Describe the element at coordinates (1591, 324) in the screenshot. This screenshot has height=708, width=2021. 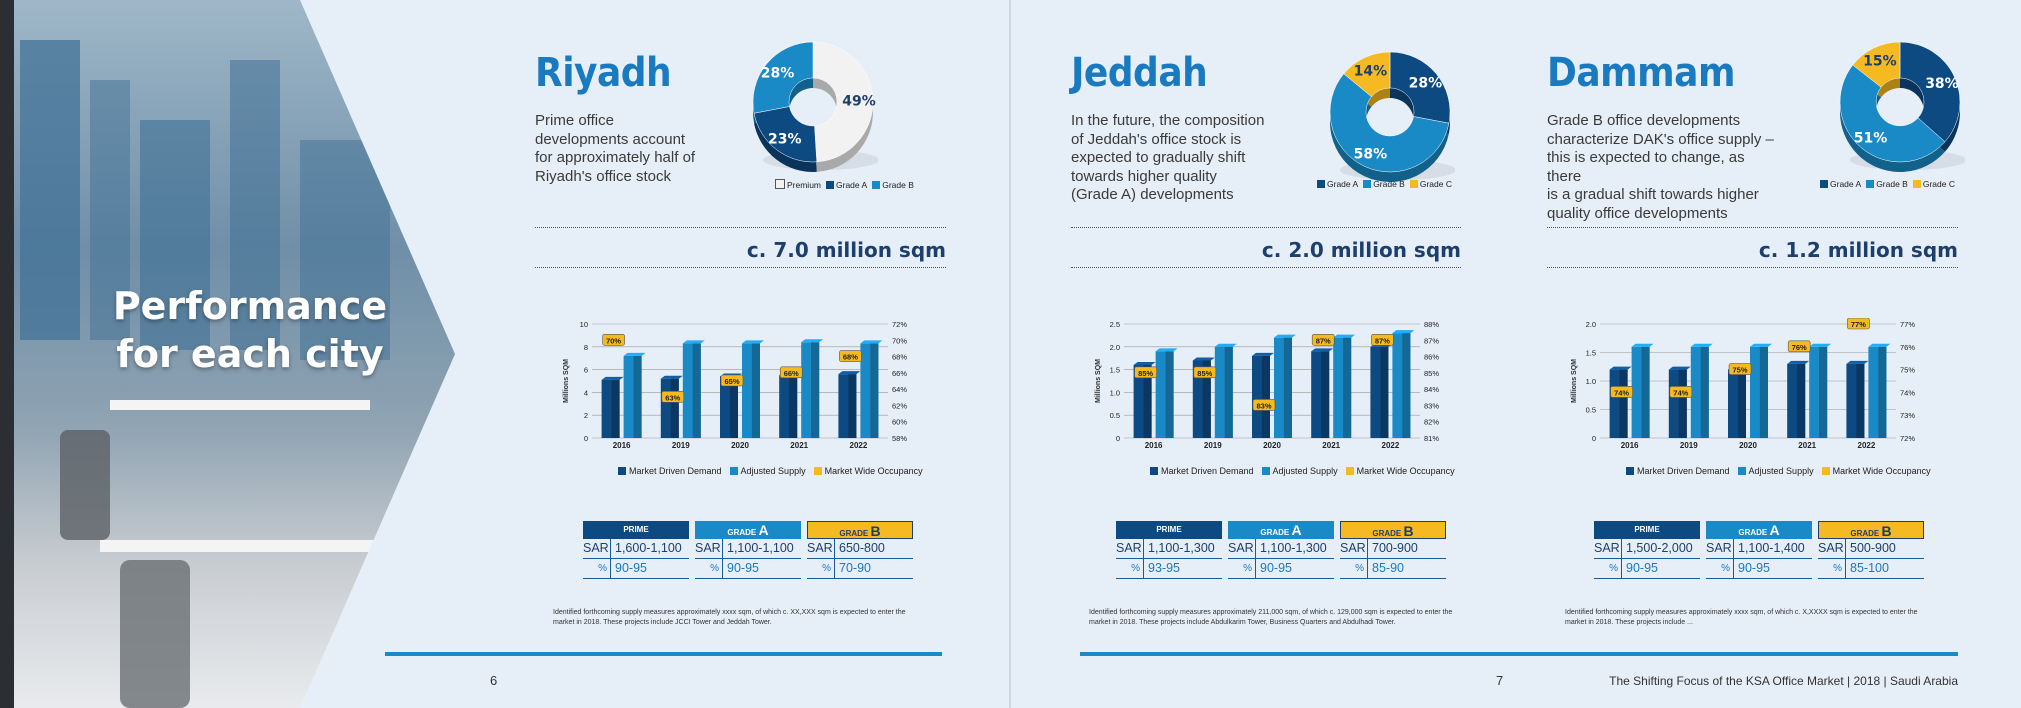
I see `y-tick-label: 2.0` at that location.